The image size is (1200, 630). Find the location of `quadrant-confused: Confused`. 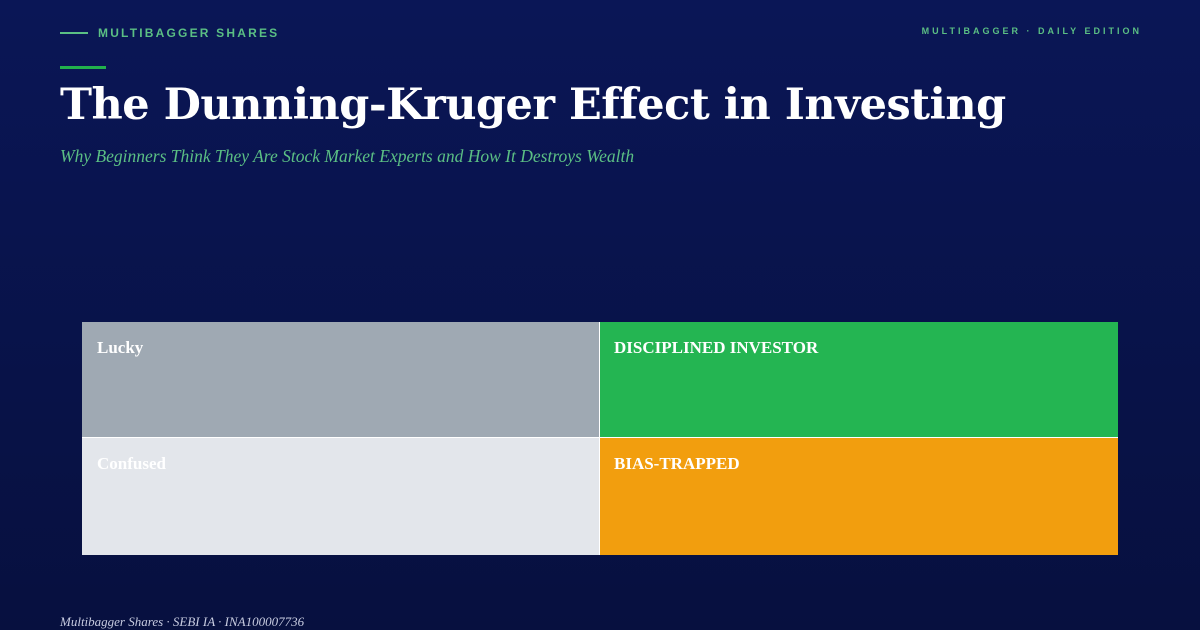

quadrant-confused: Confused is located at coordinates (341, 496).